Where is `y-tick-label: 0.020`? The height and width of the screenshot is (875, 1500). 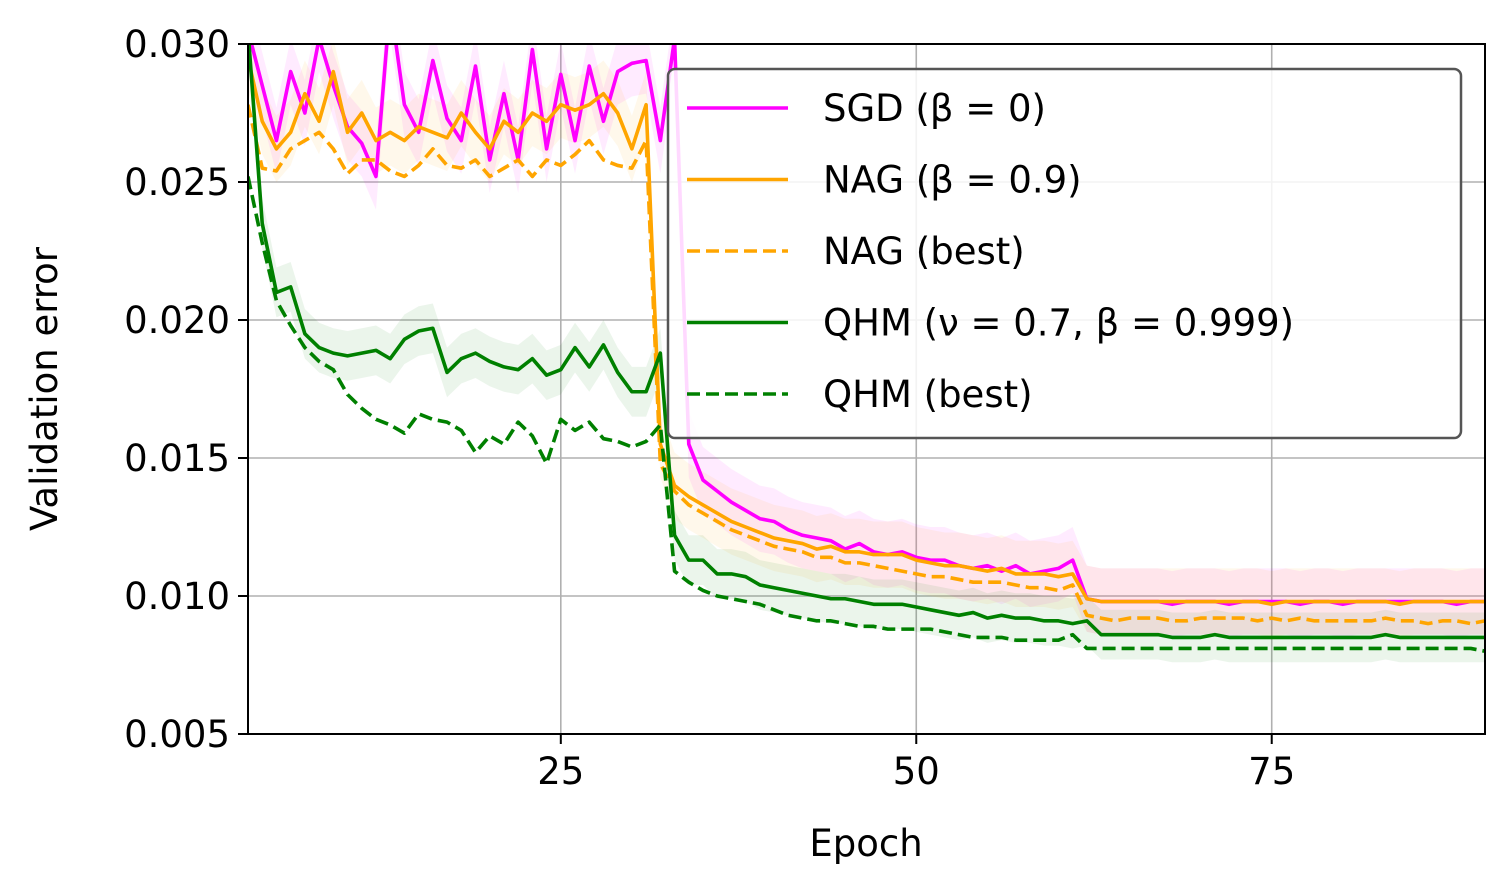
y-tick-label: 0.020 is located at coordinates (177, 320).